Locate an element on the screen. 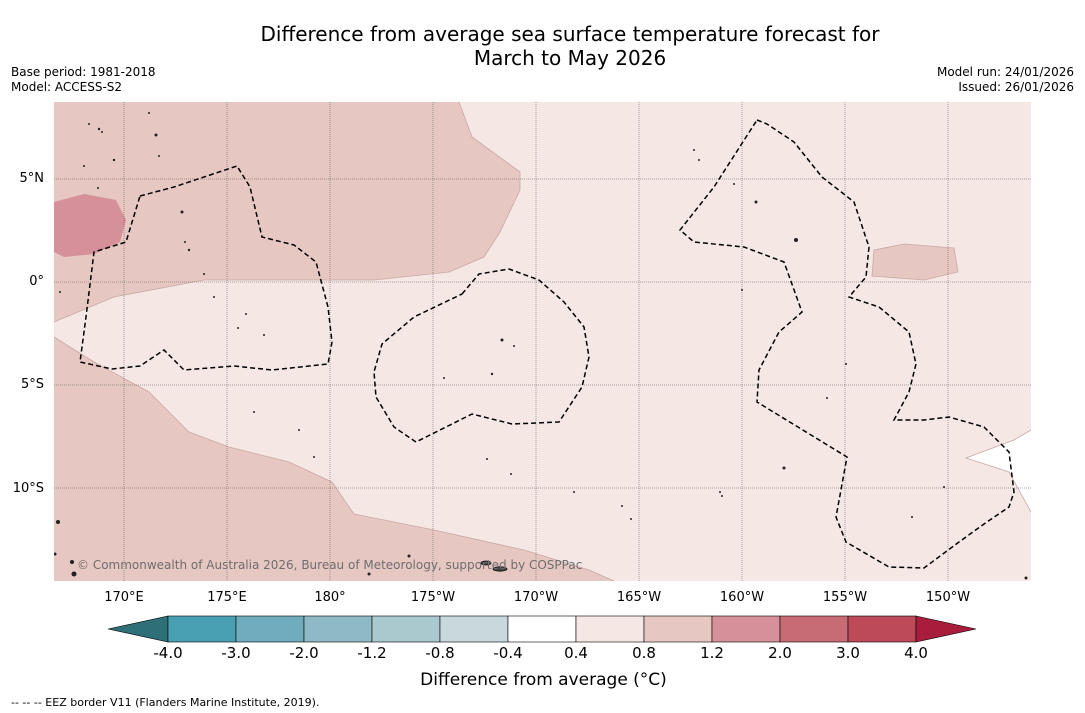  lon-label-180: 180° is located at coordinates (330, 597).